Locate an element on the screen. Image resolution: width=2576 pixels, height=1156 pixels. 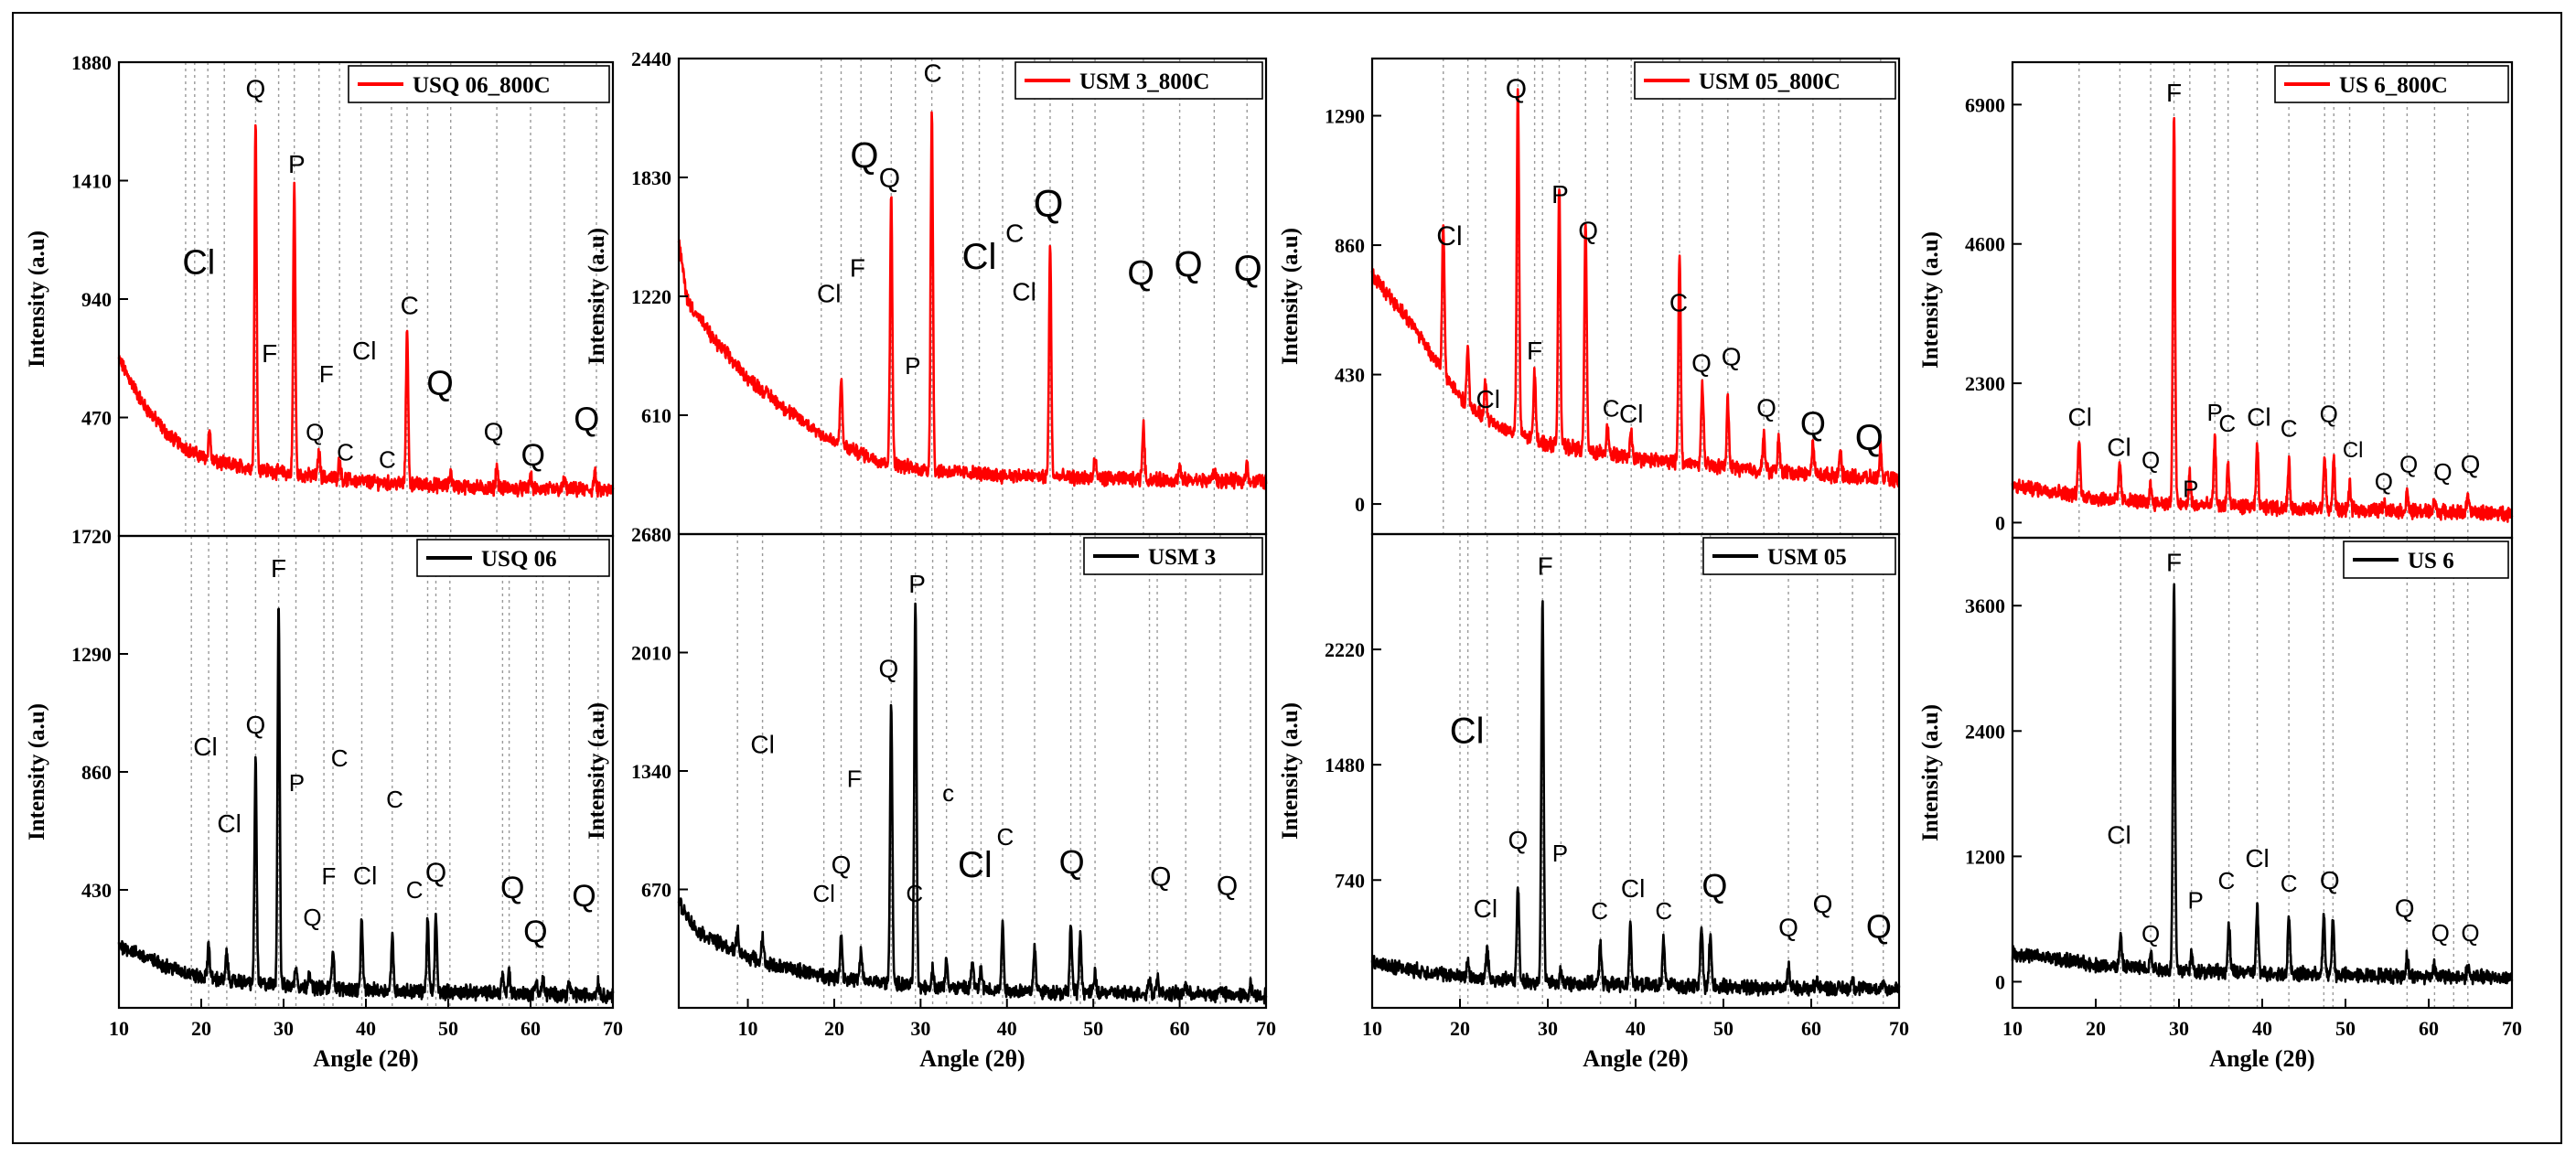
y-tick-label: 940 is located at coordinates (96, 299).